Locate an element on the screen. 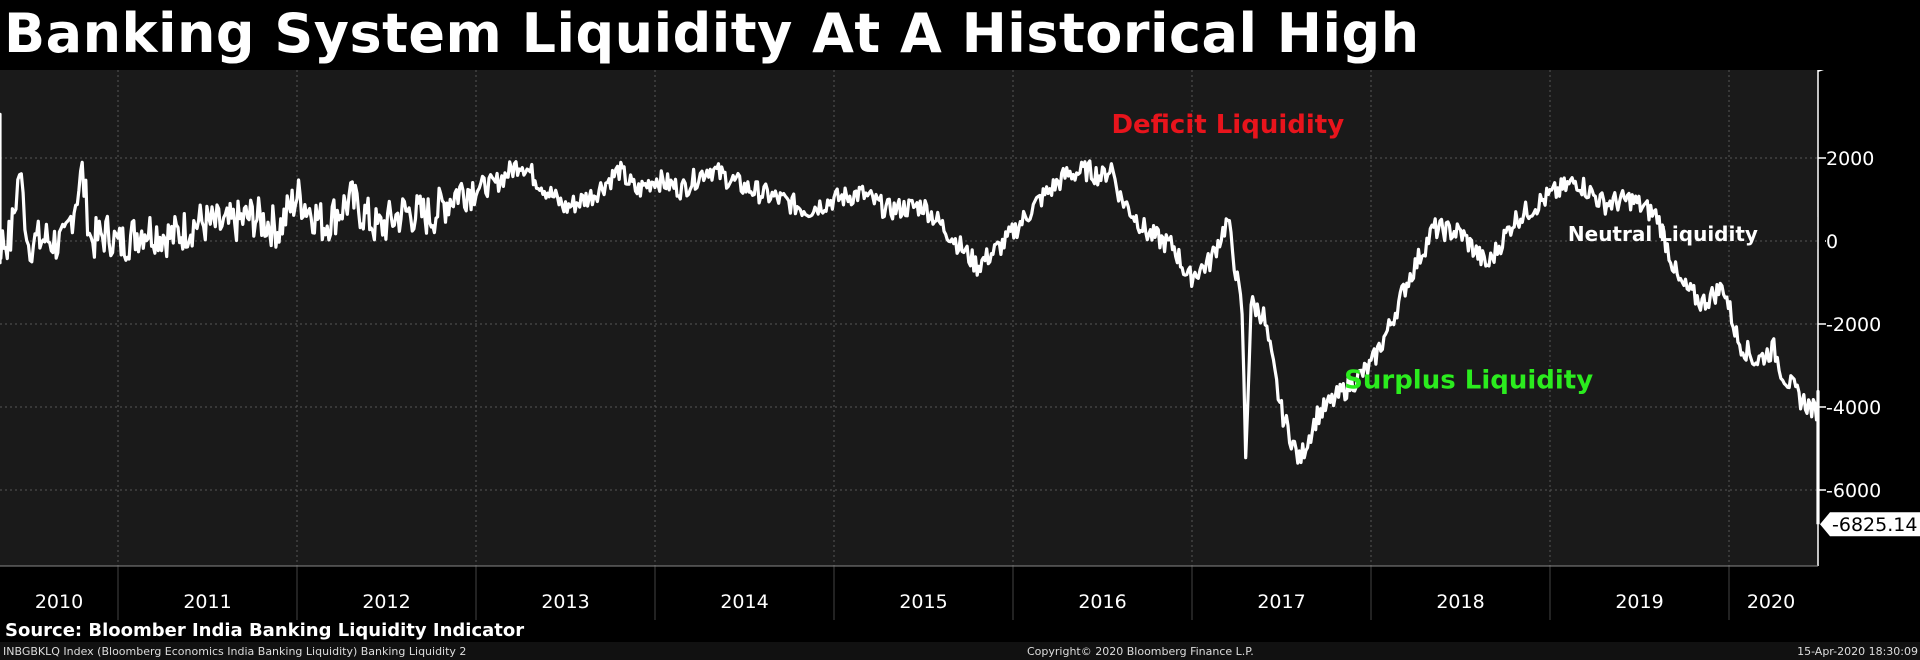 The image size is (1920, 660). y-axis-arrow is located at coordinates (1821, 68).